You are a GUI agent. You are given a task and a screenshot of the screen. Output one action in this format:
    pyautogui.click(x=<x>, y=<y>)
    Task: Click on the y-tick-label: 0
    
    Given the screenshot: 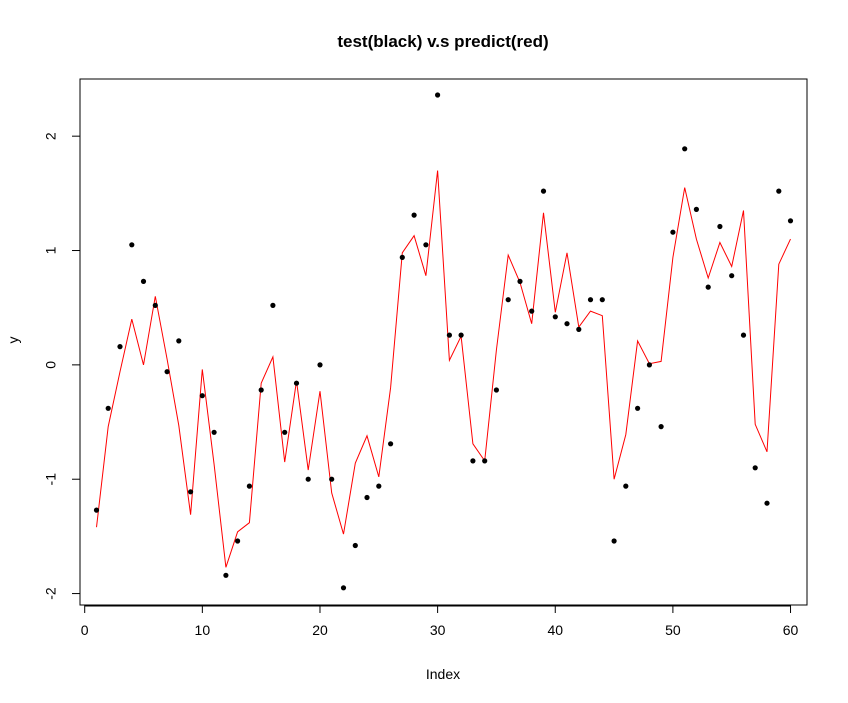 What is the action you would take?
    pyautogui.click(x=51, y=365)
    